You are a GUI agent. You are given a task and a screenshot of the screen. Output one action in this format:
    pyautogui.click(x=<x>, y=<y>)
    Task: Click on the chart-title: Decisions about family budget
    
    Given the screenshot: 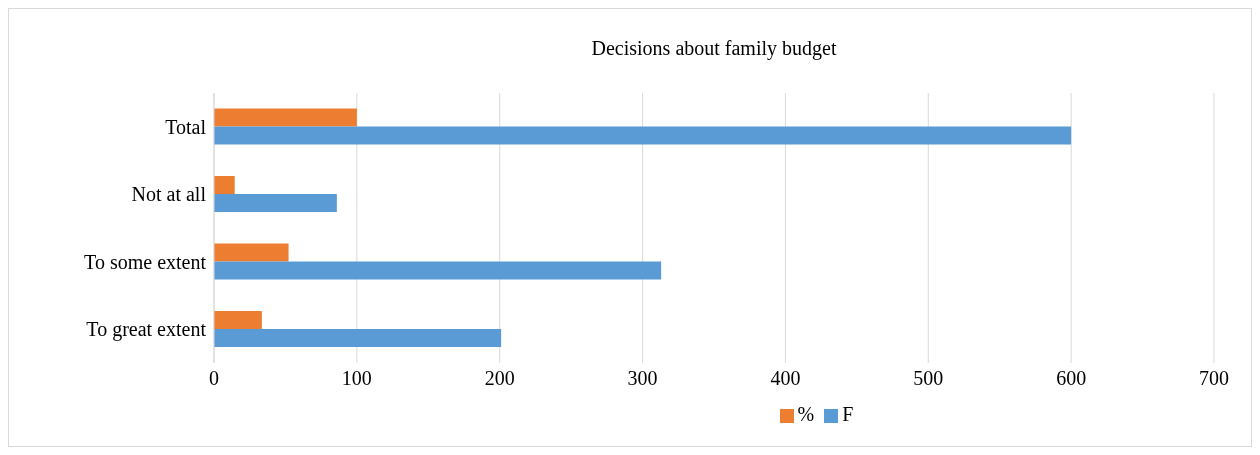 What is the action you would take?
    pyautogui.click(x=714, y=48)
    